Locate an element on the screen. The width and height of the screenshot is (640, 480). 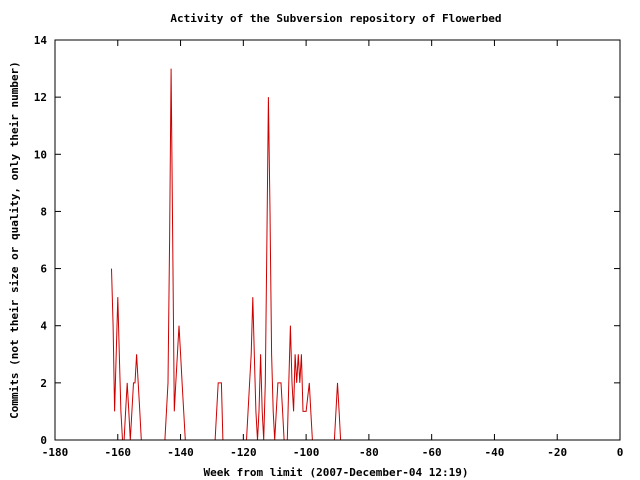
y-tick-label: 14 is located at coordinates (41, 40).